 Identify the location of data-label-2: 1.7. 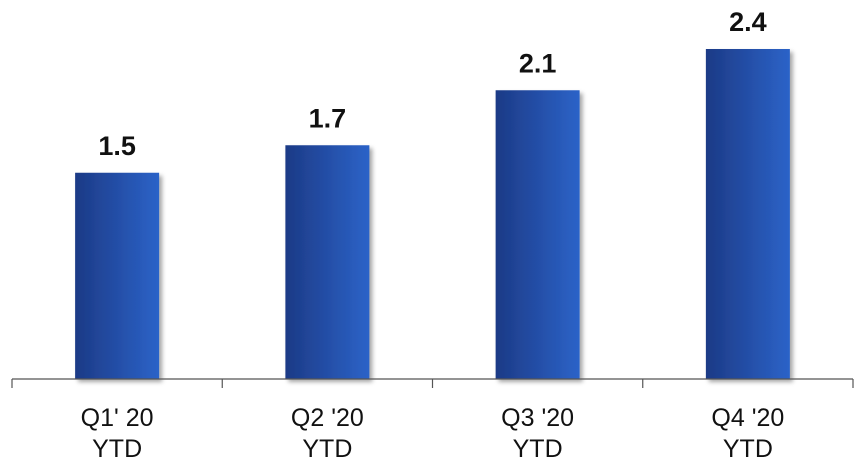
(328, 118).